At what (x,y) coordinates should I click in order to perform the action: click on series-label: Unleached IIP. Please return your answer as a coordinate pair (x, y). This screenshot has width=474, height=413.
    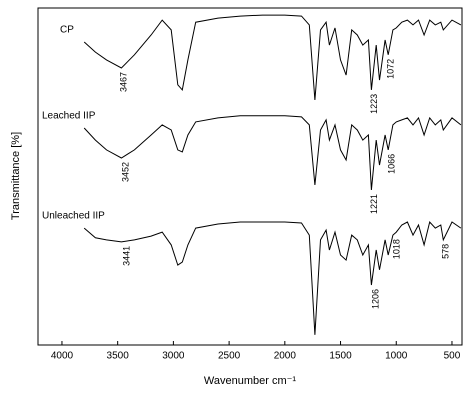
    Looking at the image, I should click on (73, 216).